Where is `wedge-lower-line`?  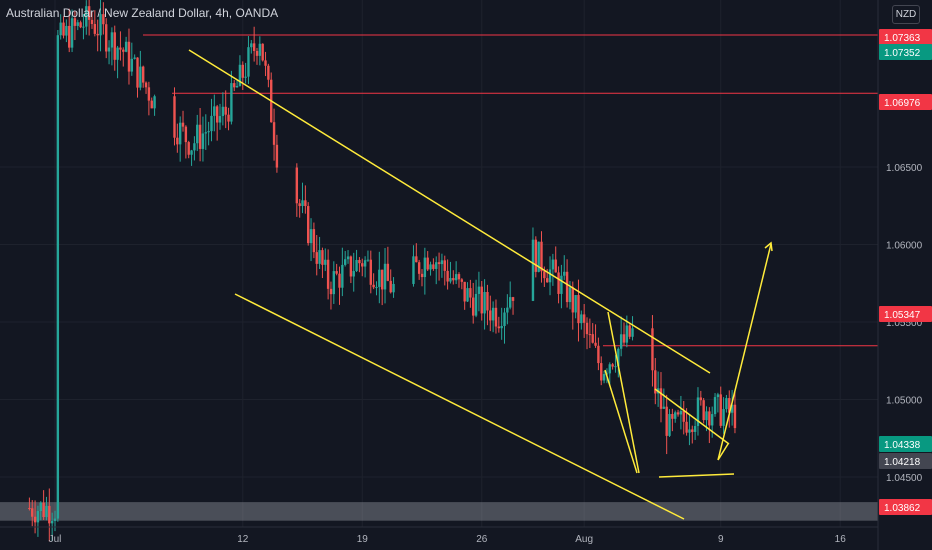
wedge-lower-line is located at coordinates (696, 475).